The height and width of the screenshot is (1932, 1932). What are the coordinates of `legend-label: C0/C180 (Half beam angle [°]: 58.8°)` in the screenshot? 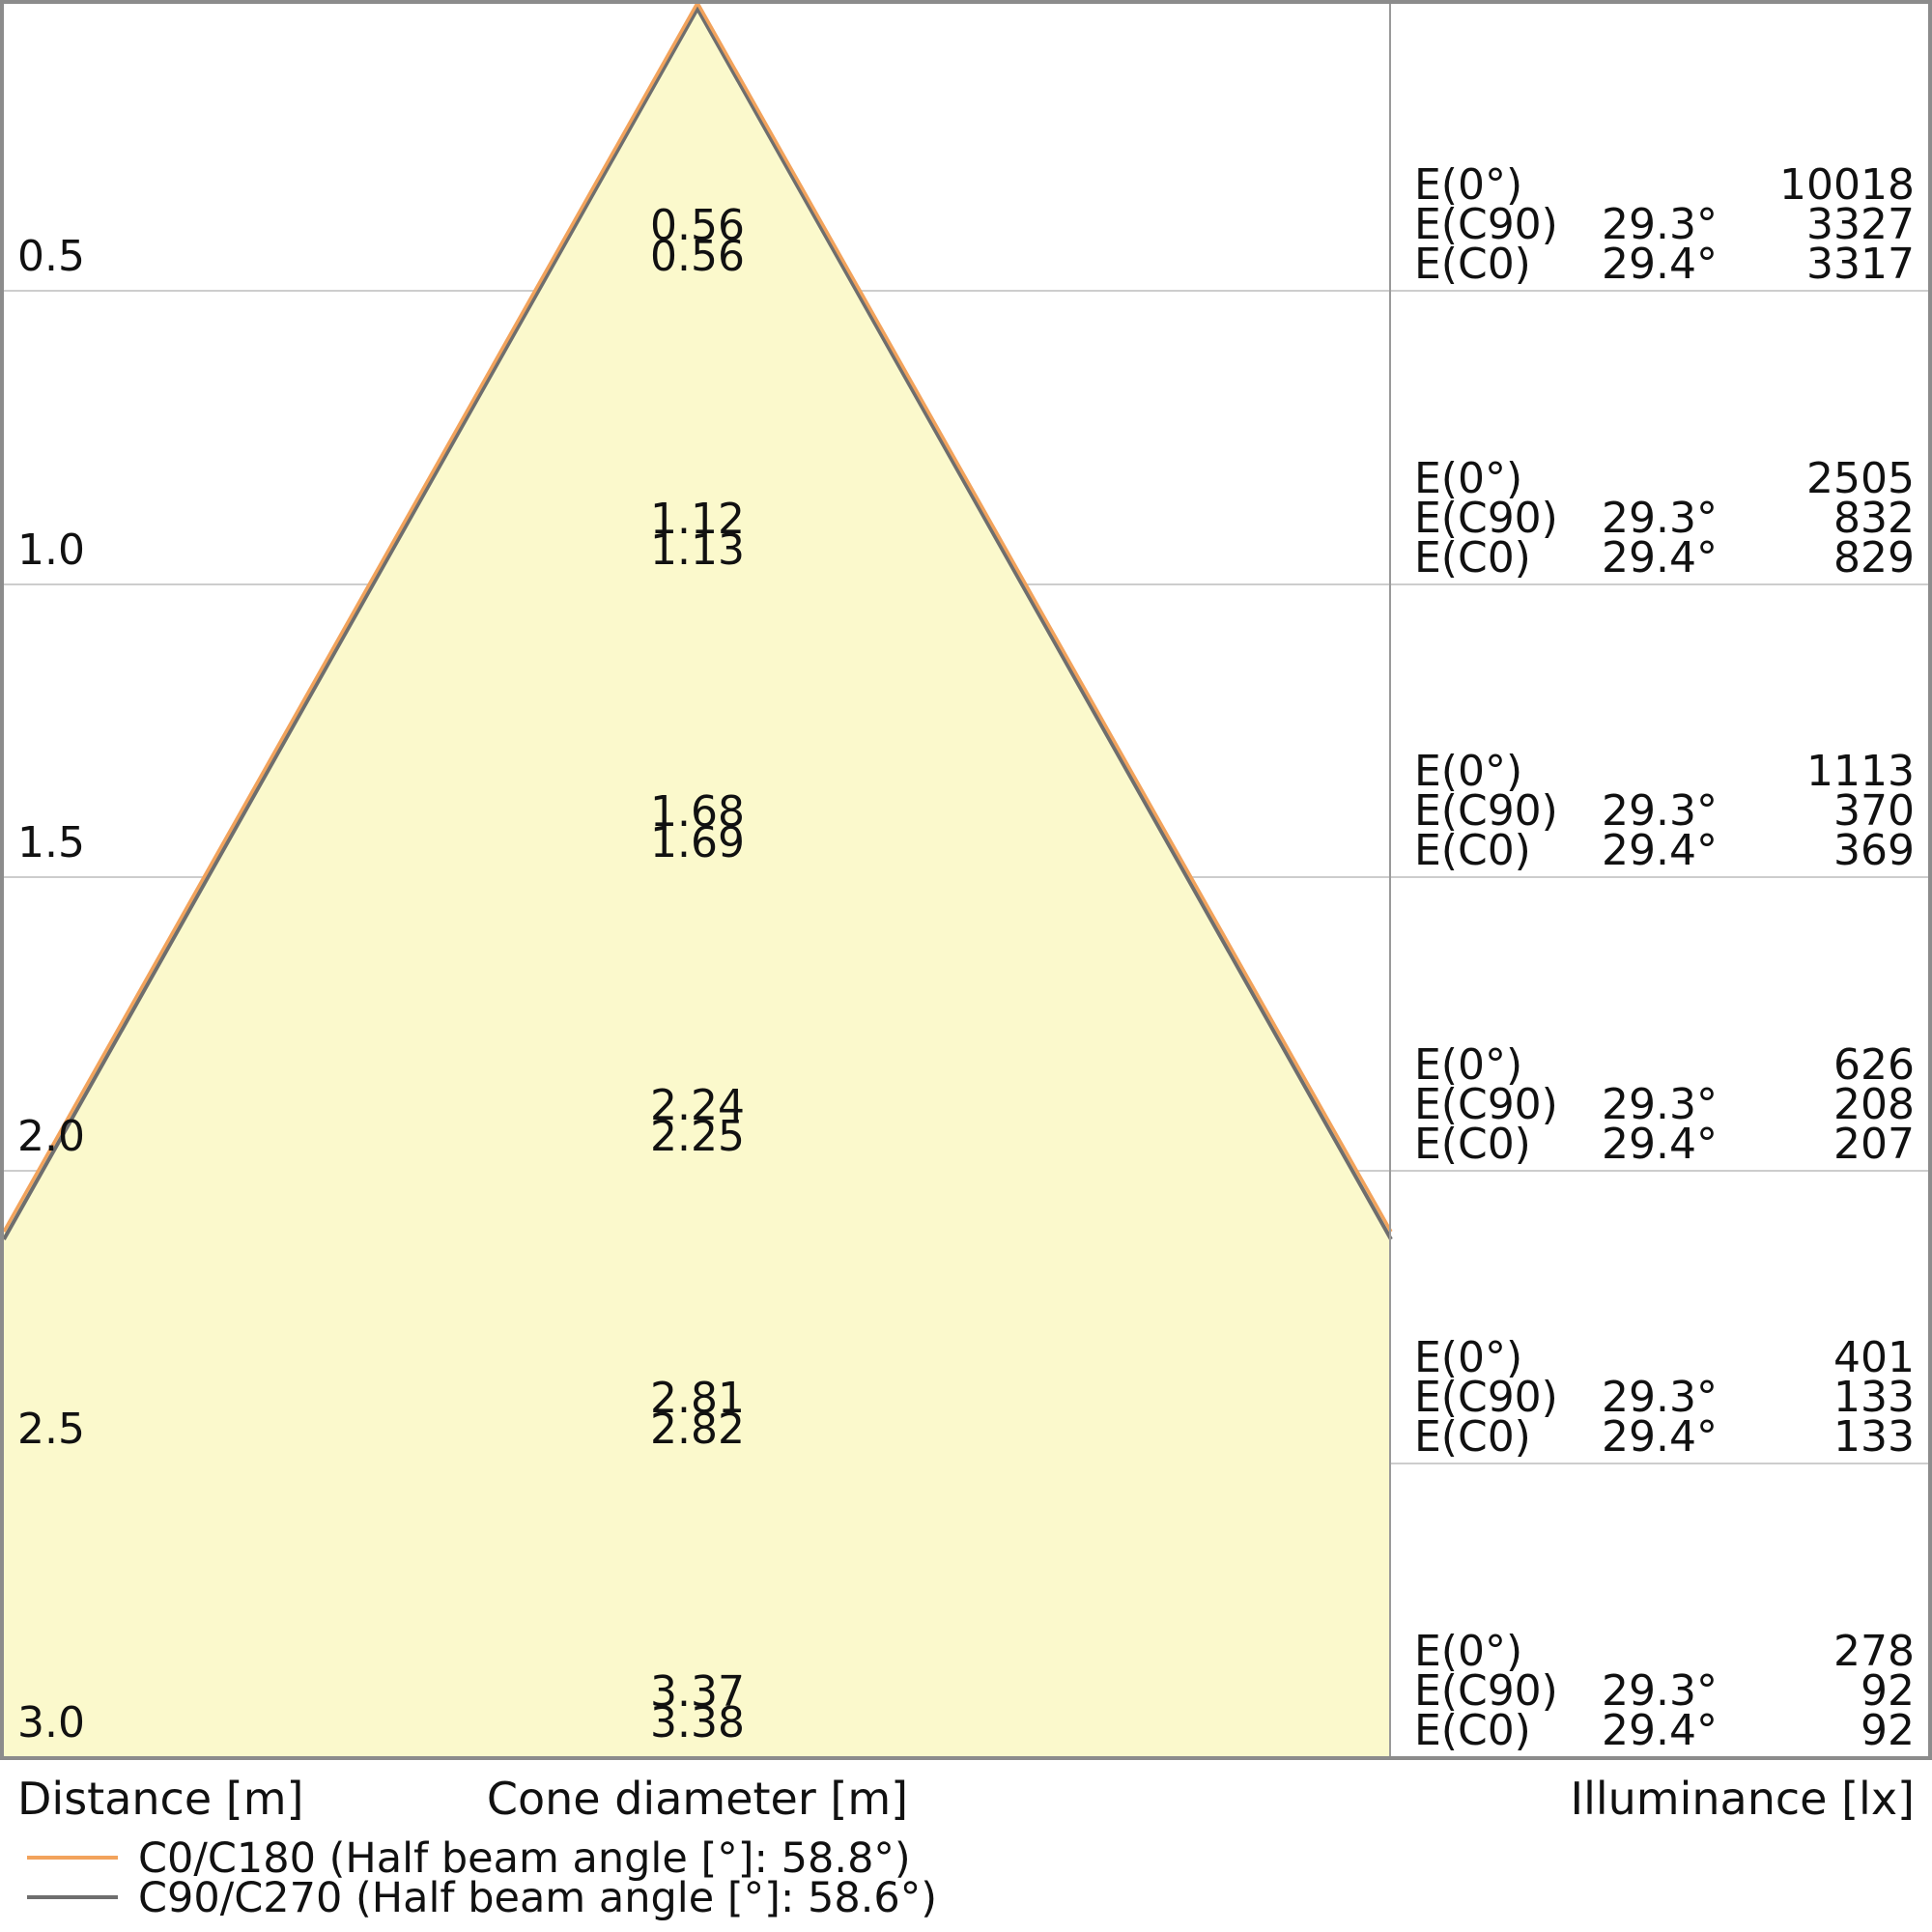 It's located at (524, 1858).